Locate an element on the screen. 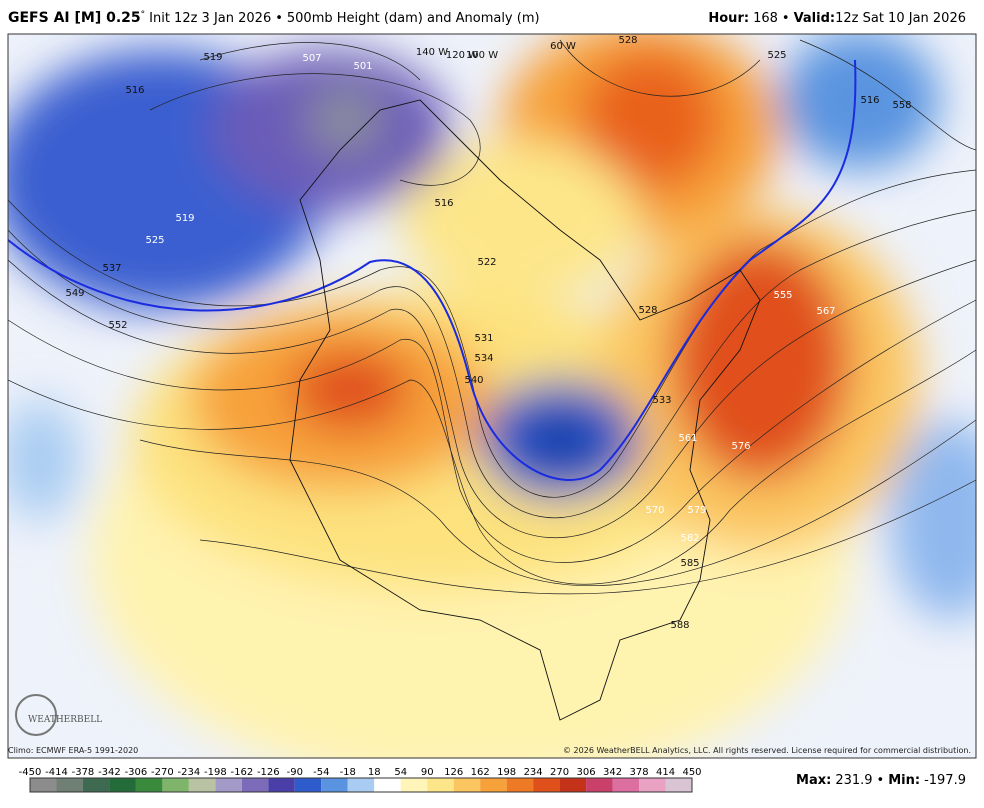  longitude-label: 140 W is located at coordinates (432, 52).